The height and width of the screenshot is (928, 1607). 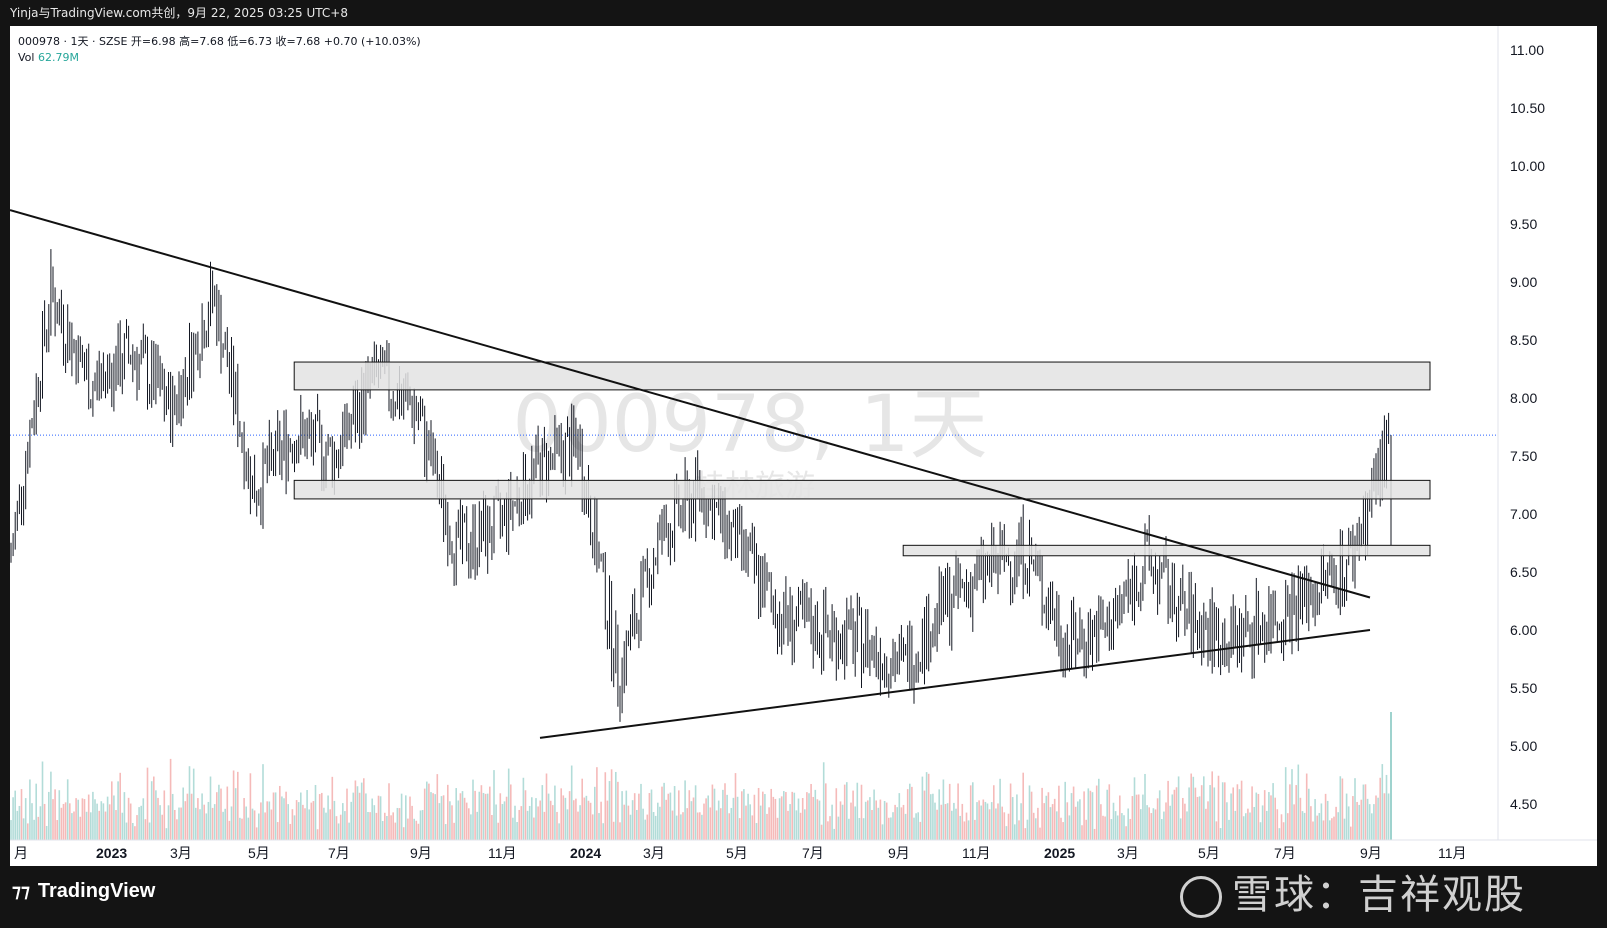 What do you see at coordinates (58, 57) in the screenshot?
I see `volume-value: 62.79M` at bounding box center [58, 57].